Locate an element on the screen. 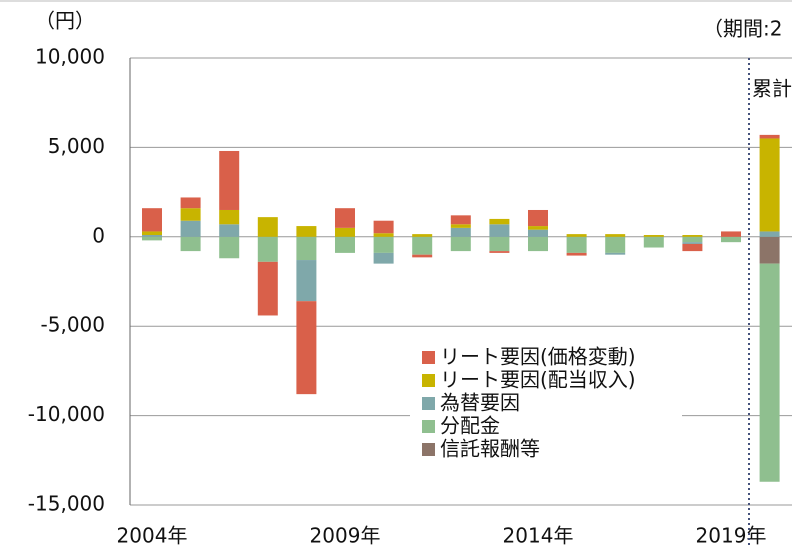  y-tick-label: -15,000 is located at coordinates (66, 504).